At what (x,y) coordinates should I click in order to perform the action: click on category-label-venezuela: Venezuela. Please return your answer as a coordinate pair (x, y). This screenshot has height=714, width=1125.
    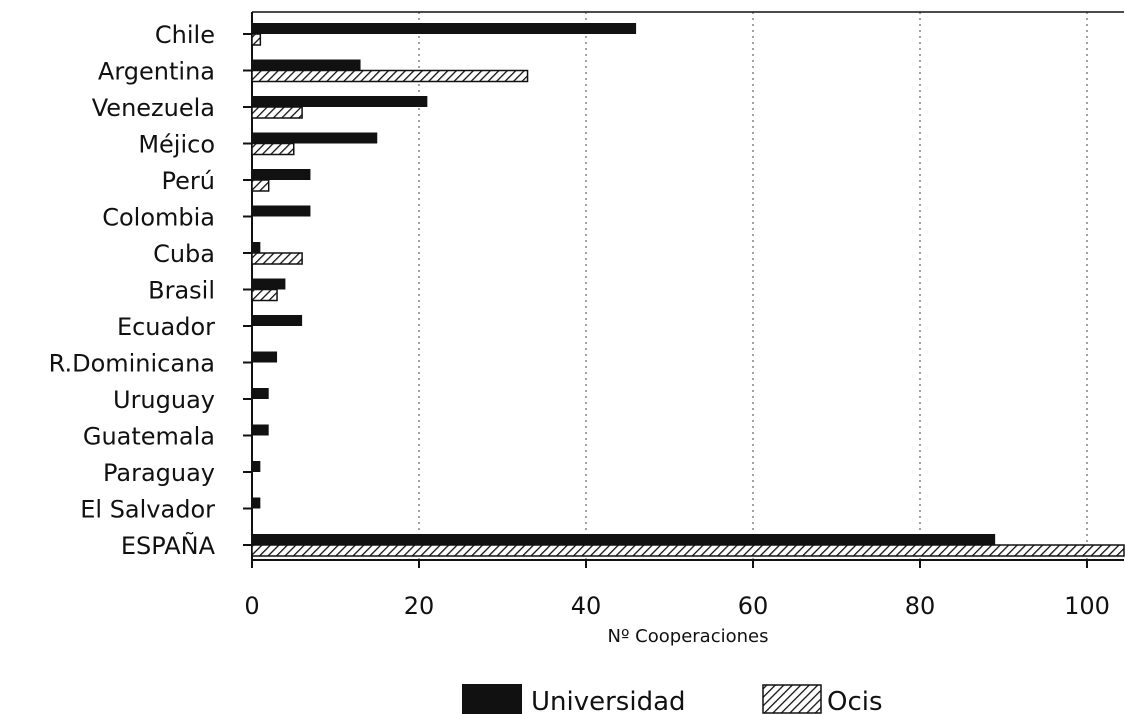
    Looking at the image, I should click on (153, 108).